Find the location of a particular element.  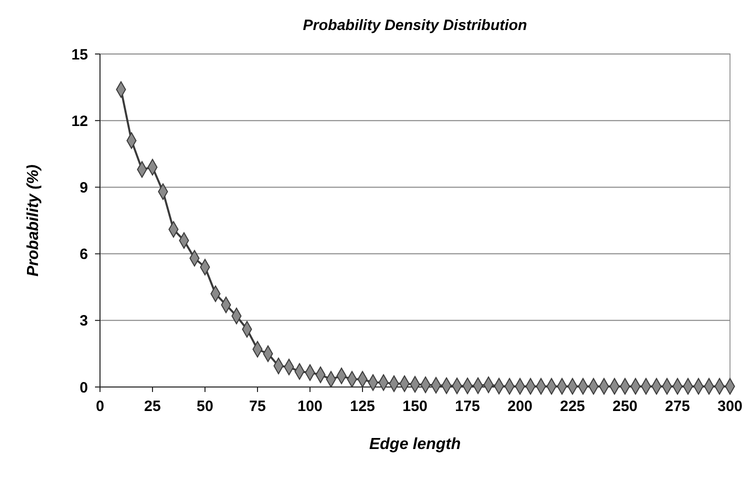

y-tick-label: 6 is located at coordinates (84, 255).